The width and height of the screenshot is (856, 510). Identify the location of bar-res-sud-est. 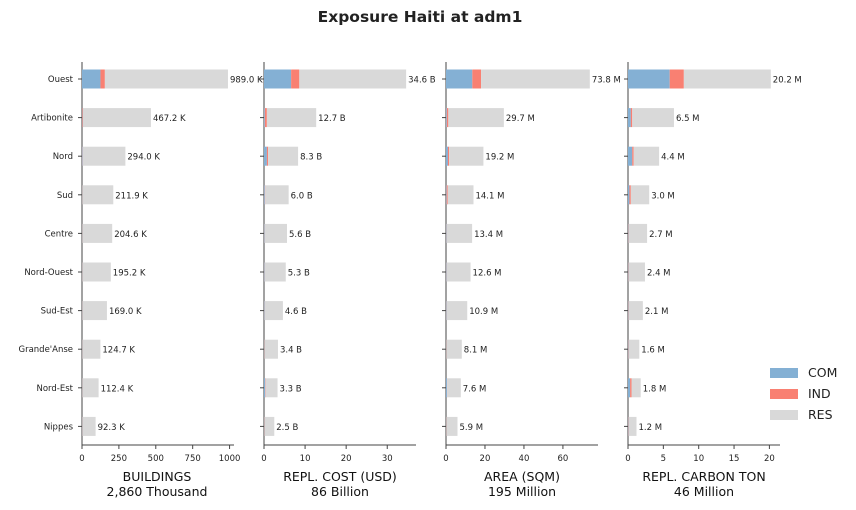
(273, 311).